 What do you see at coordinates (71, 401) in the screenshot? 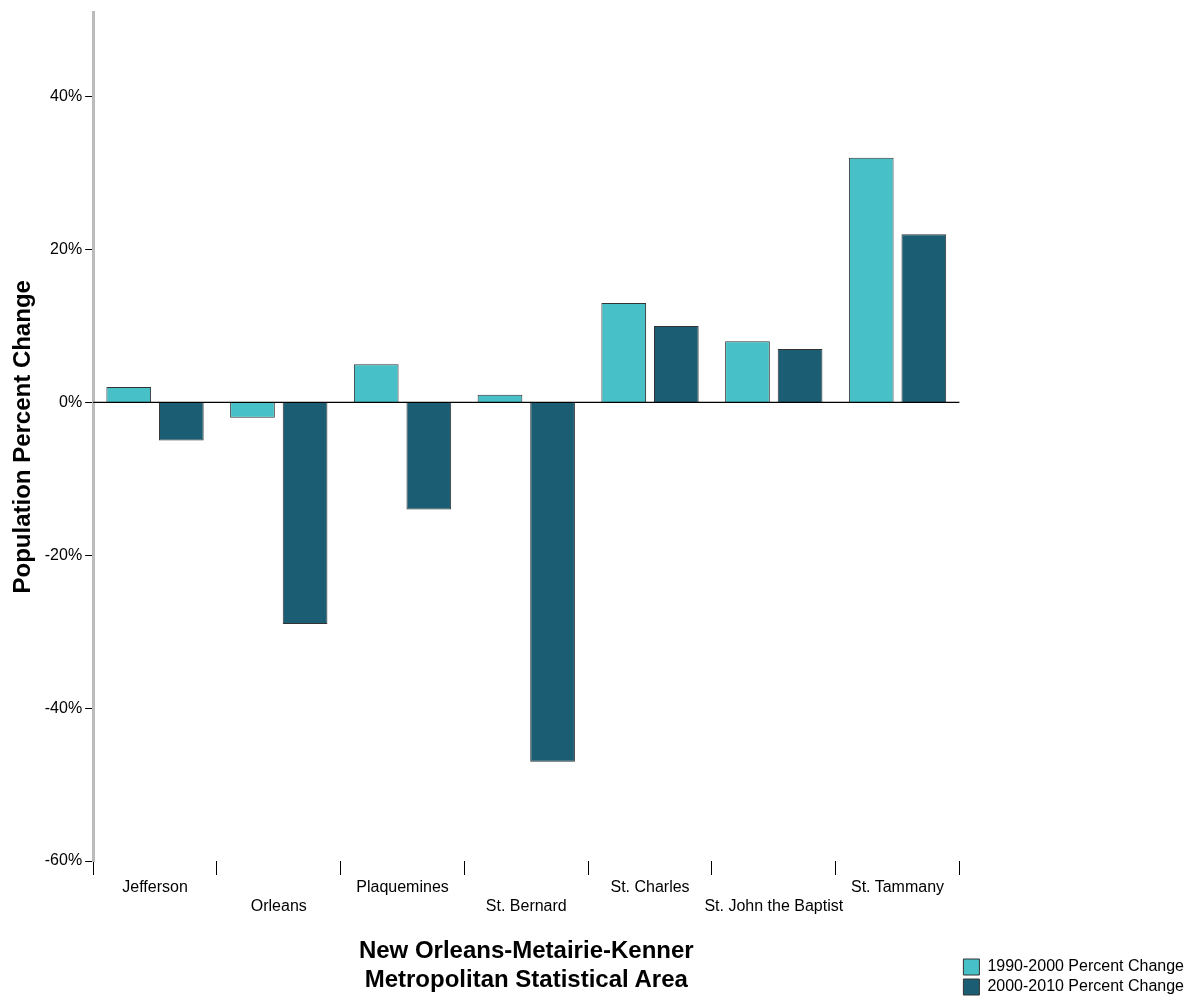
I see `y-tick-label: 0%` at bounding box center [71, 401].